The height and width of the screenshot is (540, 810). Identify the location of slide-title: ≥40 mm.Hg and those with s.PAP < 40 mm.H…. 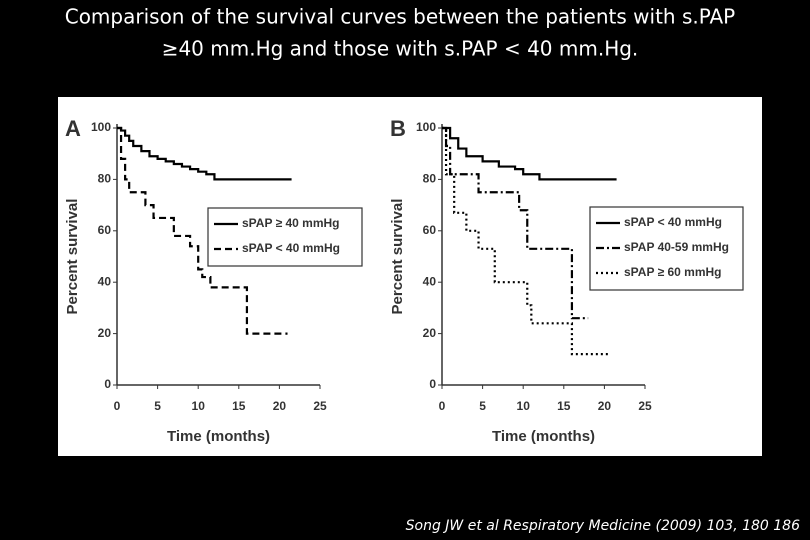
(400, 49).